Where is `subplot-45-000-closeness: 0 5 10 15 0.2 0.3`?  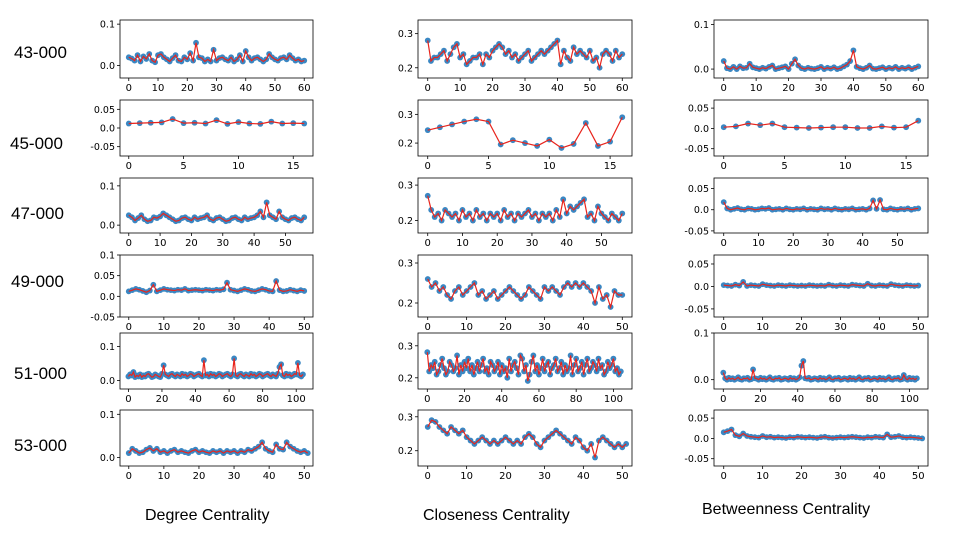
subplot-45-000-closeness: 0 5 10 15 0.2 0.3 is located at coordinates (515, 135).